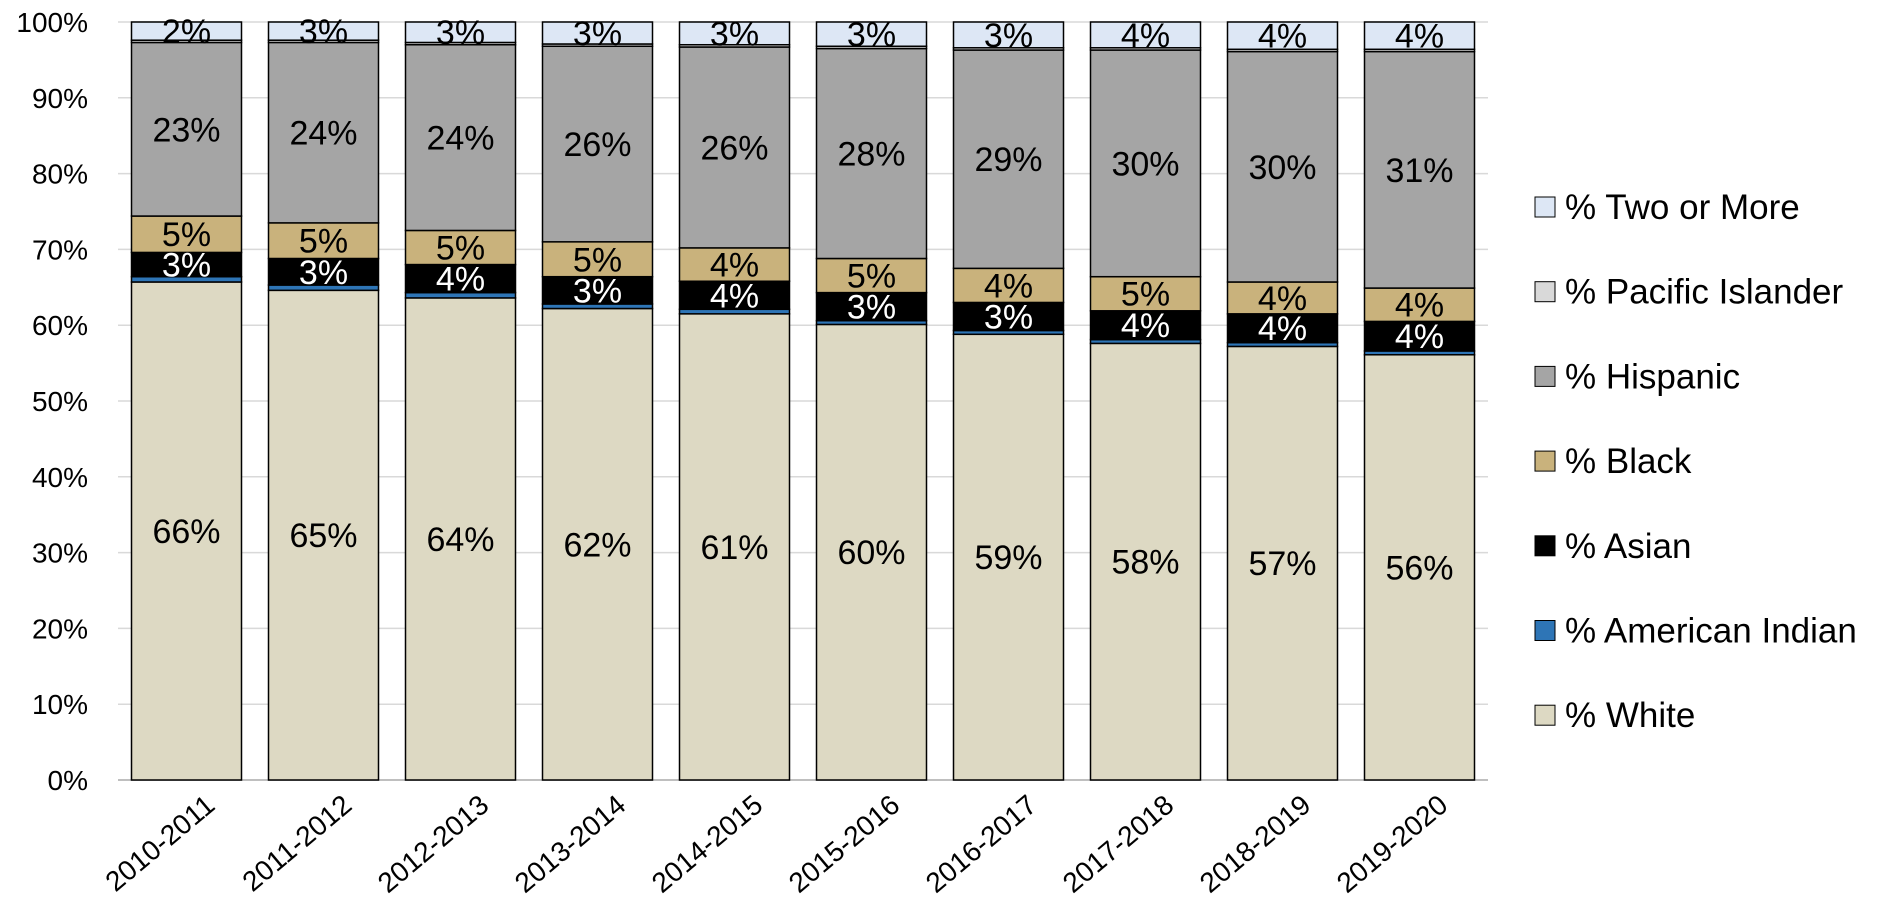 The width and height of the screenshot is (1885, 923). Describe the element at coordinates (433, 844) in the screenshot. I see `x-tick-label: 2012-2013` at that location.